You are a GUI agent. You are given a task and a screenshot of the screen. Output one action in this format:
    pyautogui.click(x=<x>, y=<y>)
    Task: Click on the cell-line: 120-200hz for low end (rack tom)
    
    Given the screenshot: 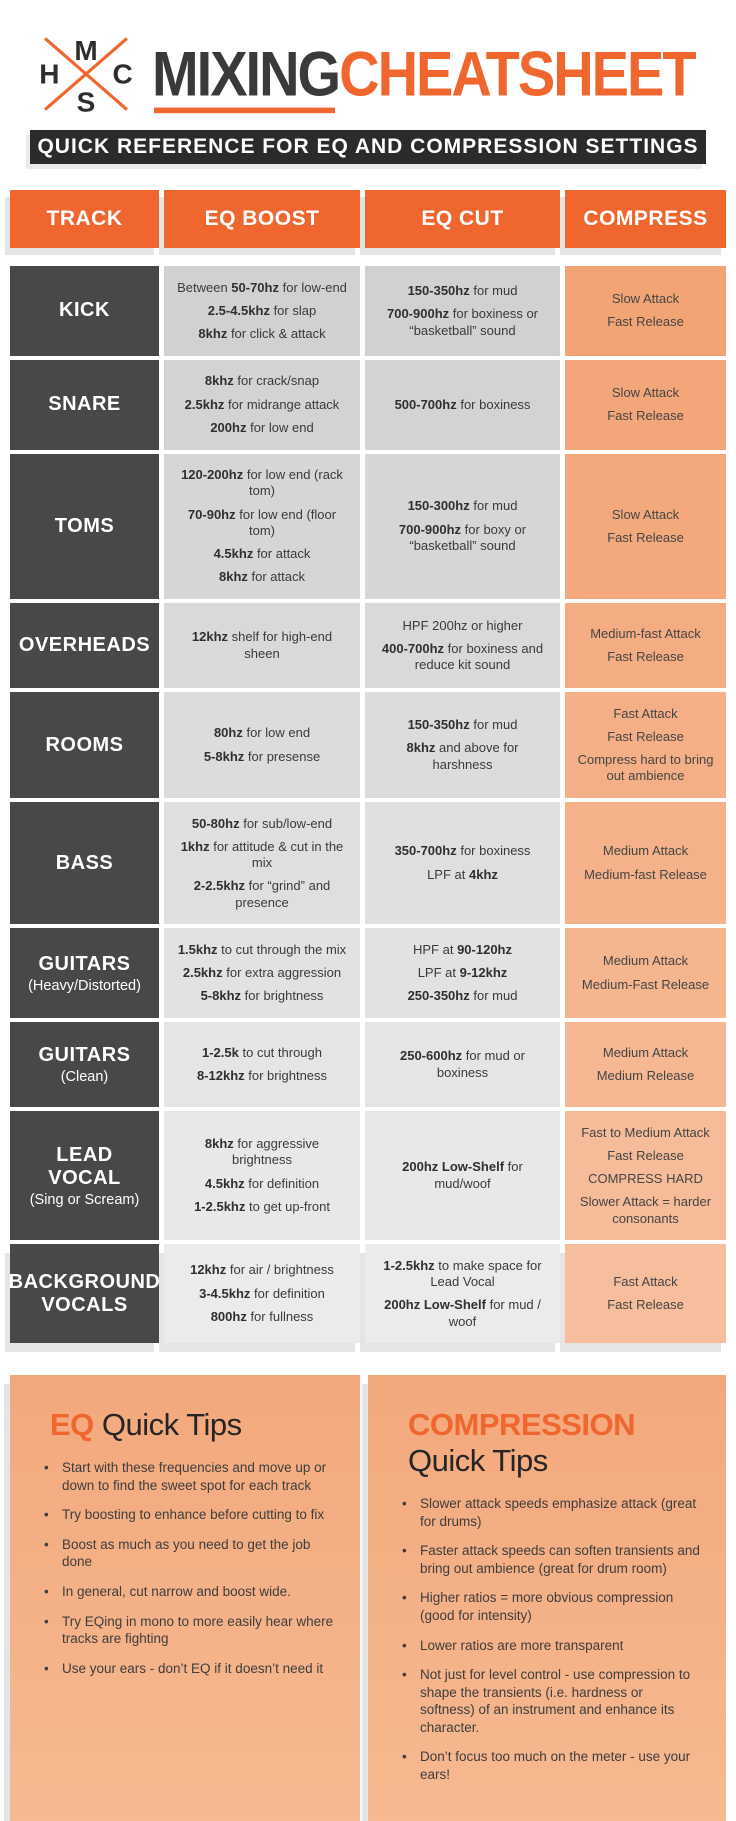 What is the action you would take?
    pyautogui.click(x=262, y=483)
    